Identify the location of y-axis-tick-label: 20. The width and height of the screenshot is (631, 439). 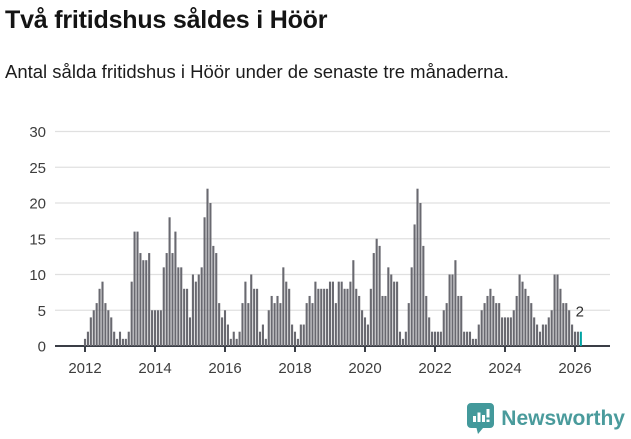
(37, 204).